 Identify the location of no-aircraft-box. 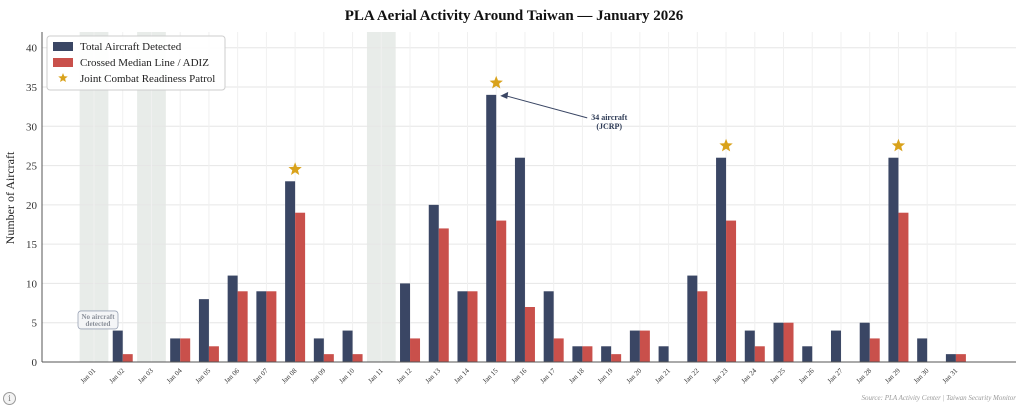
(98, 320).